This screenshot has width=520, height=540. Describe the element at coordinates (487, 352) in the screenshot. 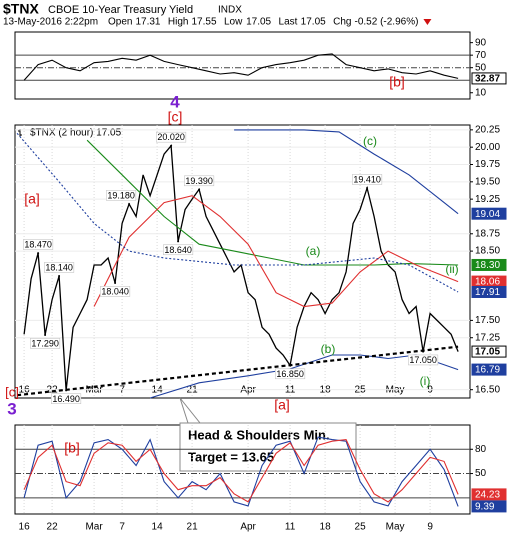

I see `last-value-label: 17.05` at that location.